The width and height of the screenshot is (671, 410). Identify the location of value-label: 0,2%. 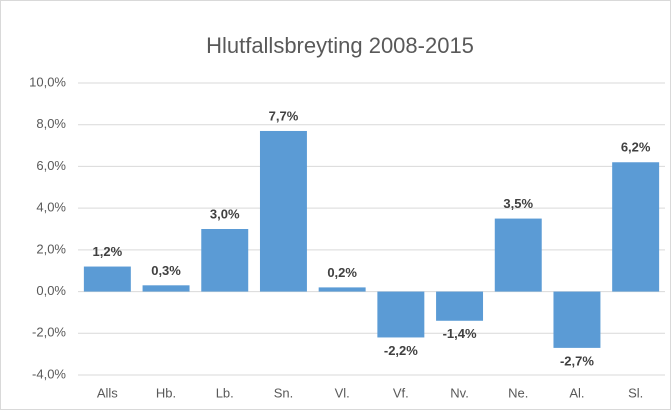
(342, 272).